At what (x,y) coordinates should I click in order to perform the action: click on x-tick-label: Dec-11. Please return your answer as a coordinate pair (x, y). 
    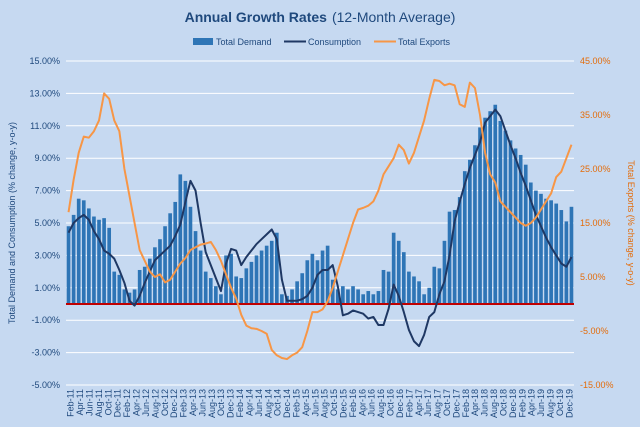
    Looking at the image, I should click on (118, 403).